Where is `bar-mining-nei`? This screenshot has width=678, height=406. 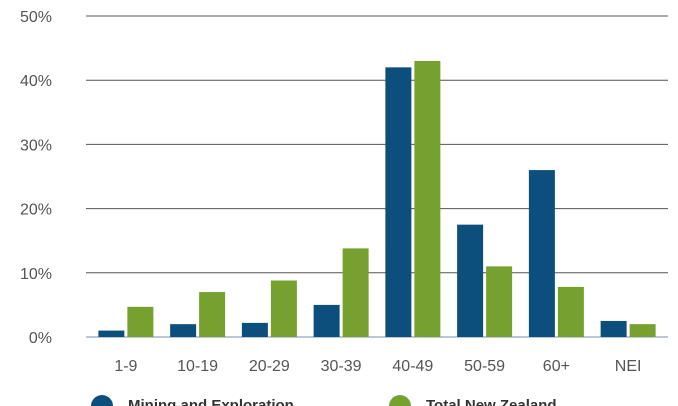 bar-mining-nei is located at coordinates (613, 328).